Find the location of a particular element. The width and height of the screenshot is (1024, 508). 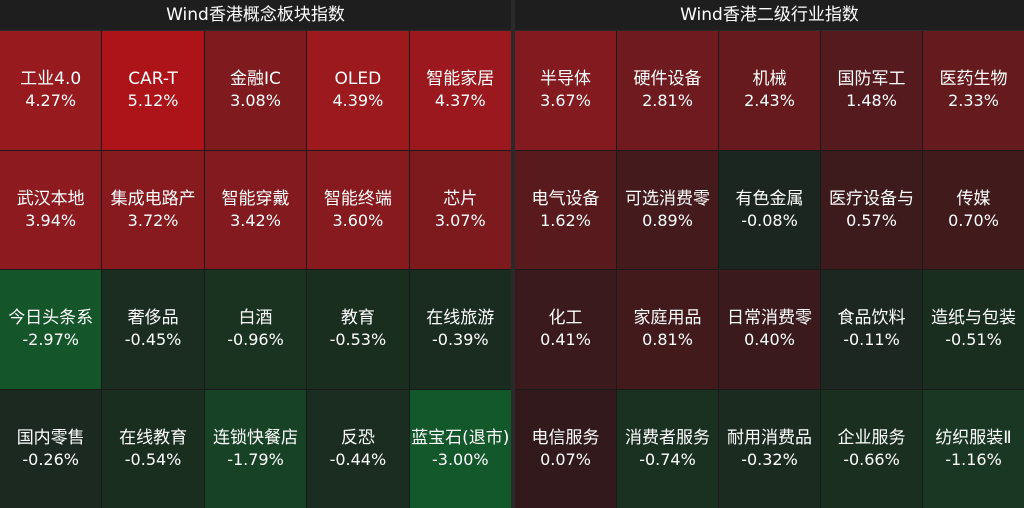

heatmap-cell: 集成电路产 3.72% is located at coordinates (153, 209).